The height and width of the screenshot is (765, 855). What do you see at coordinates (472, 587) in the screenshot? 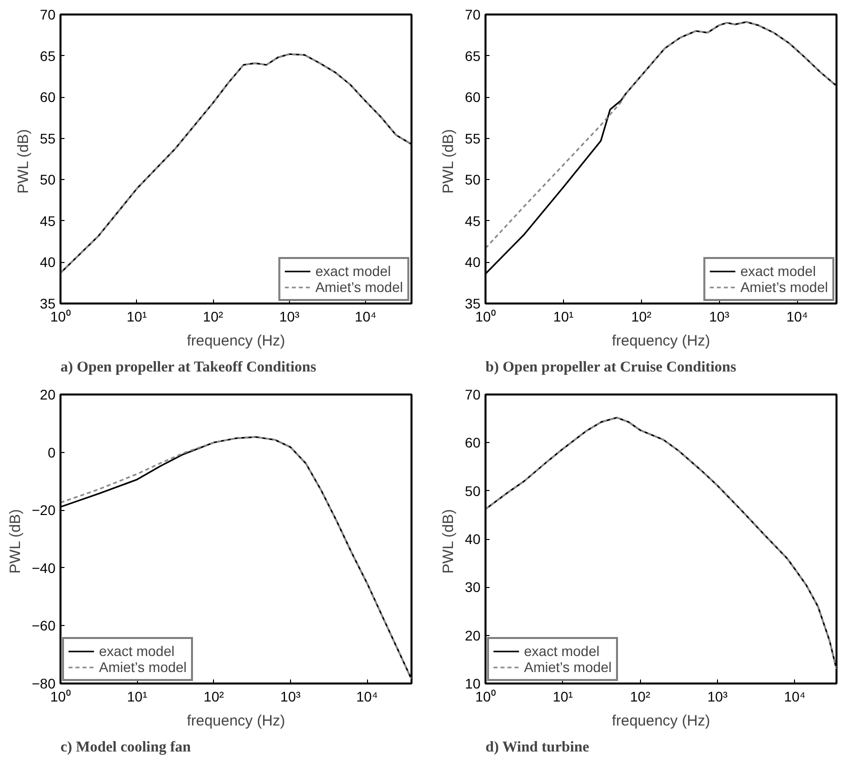
I see `y-tick-label: 30` at bounding box center [472, 587].